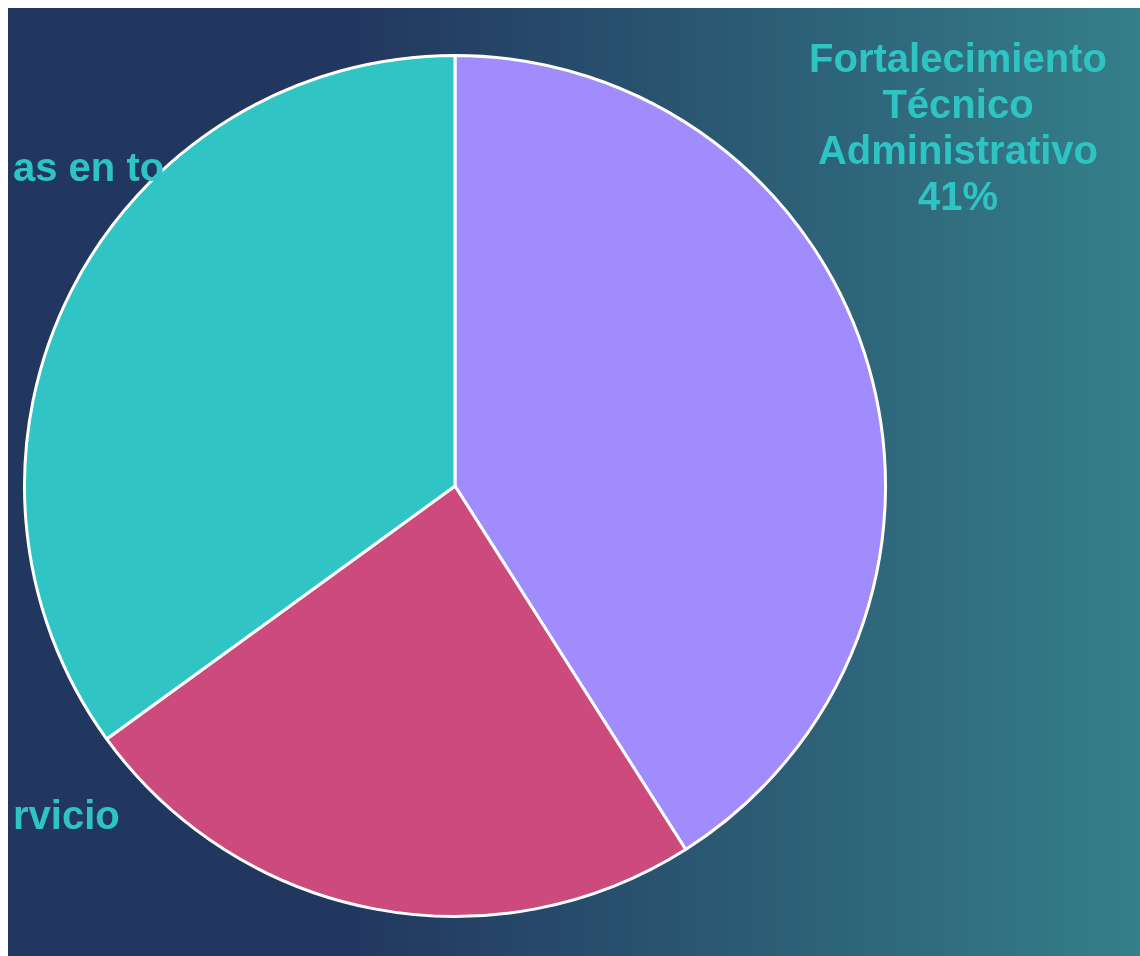  What do you see at coordinates (66, 815) in the screenshot?
I see `slice-label: rvicio` at bounding box center [66, 815].